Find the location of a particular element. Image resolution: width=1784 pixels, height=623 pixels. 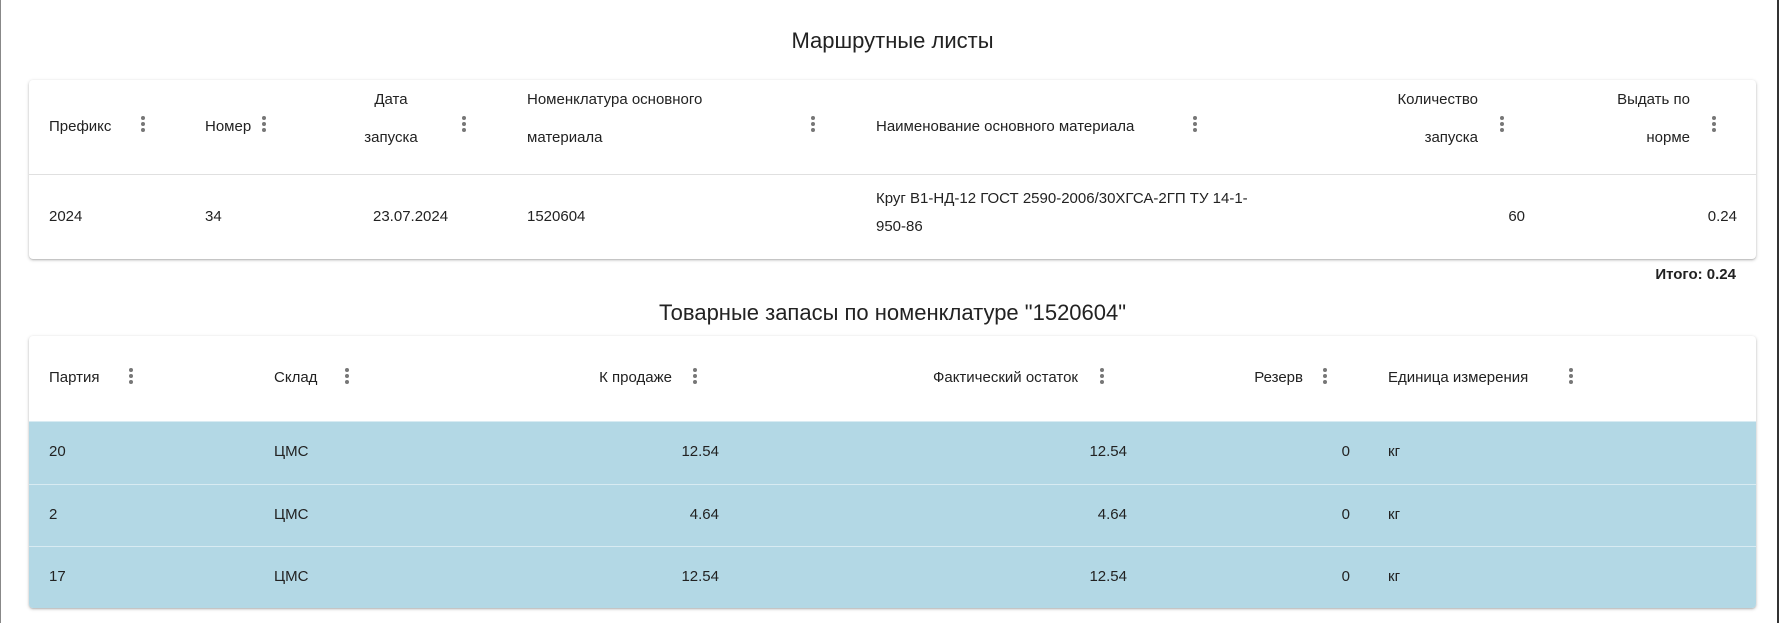

cell-batch: 17 is located at coordinates (57, 576).